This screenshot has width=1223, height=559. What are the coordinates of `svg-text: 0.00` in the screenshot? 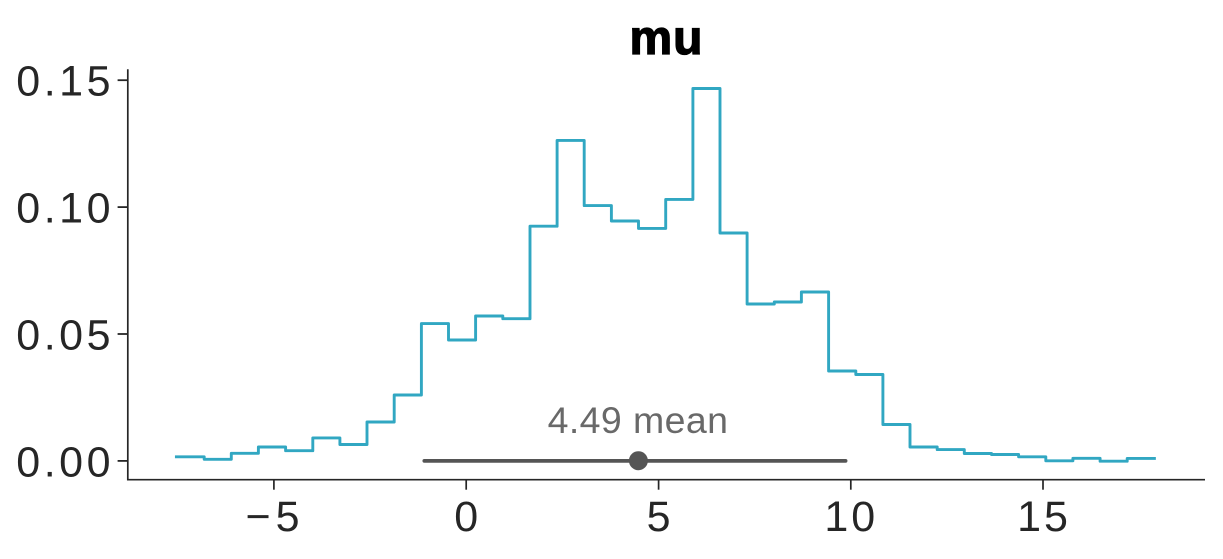 It's located at (65, 462).